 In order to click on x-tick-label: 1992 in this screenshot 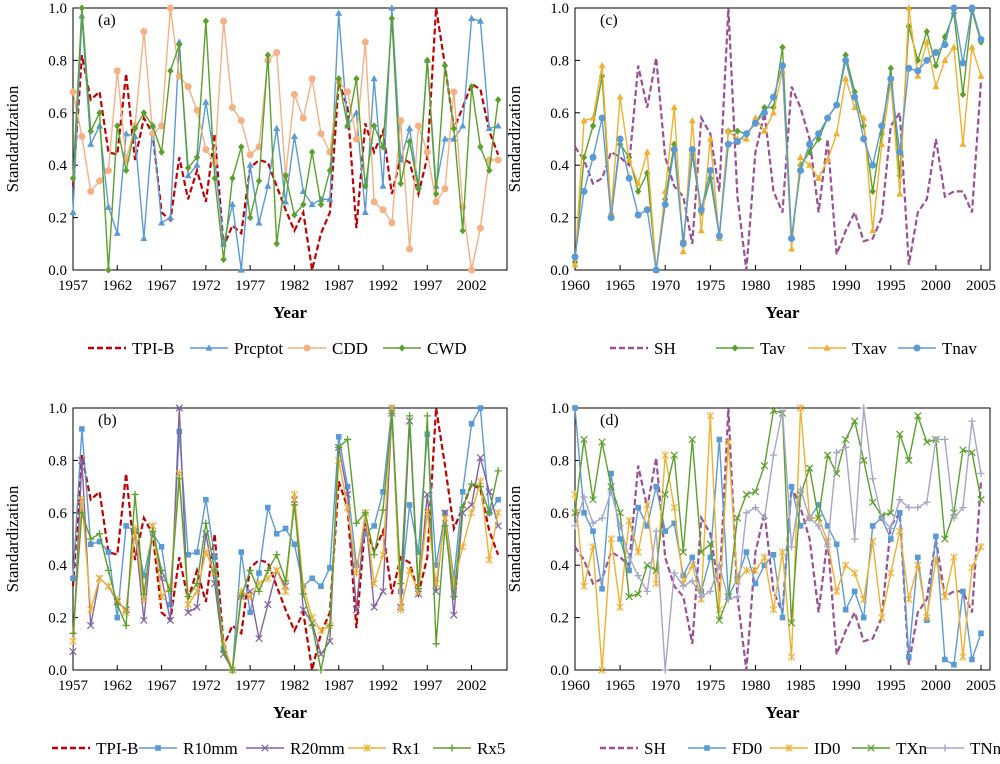, I will do `click(383, 686)`.